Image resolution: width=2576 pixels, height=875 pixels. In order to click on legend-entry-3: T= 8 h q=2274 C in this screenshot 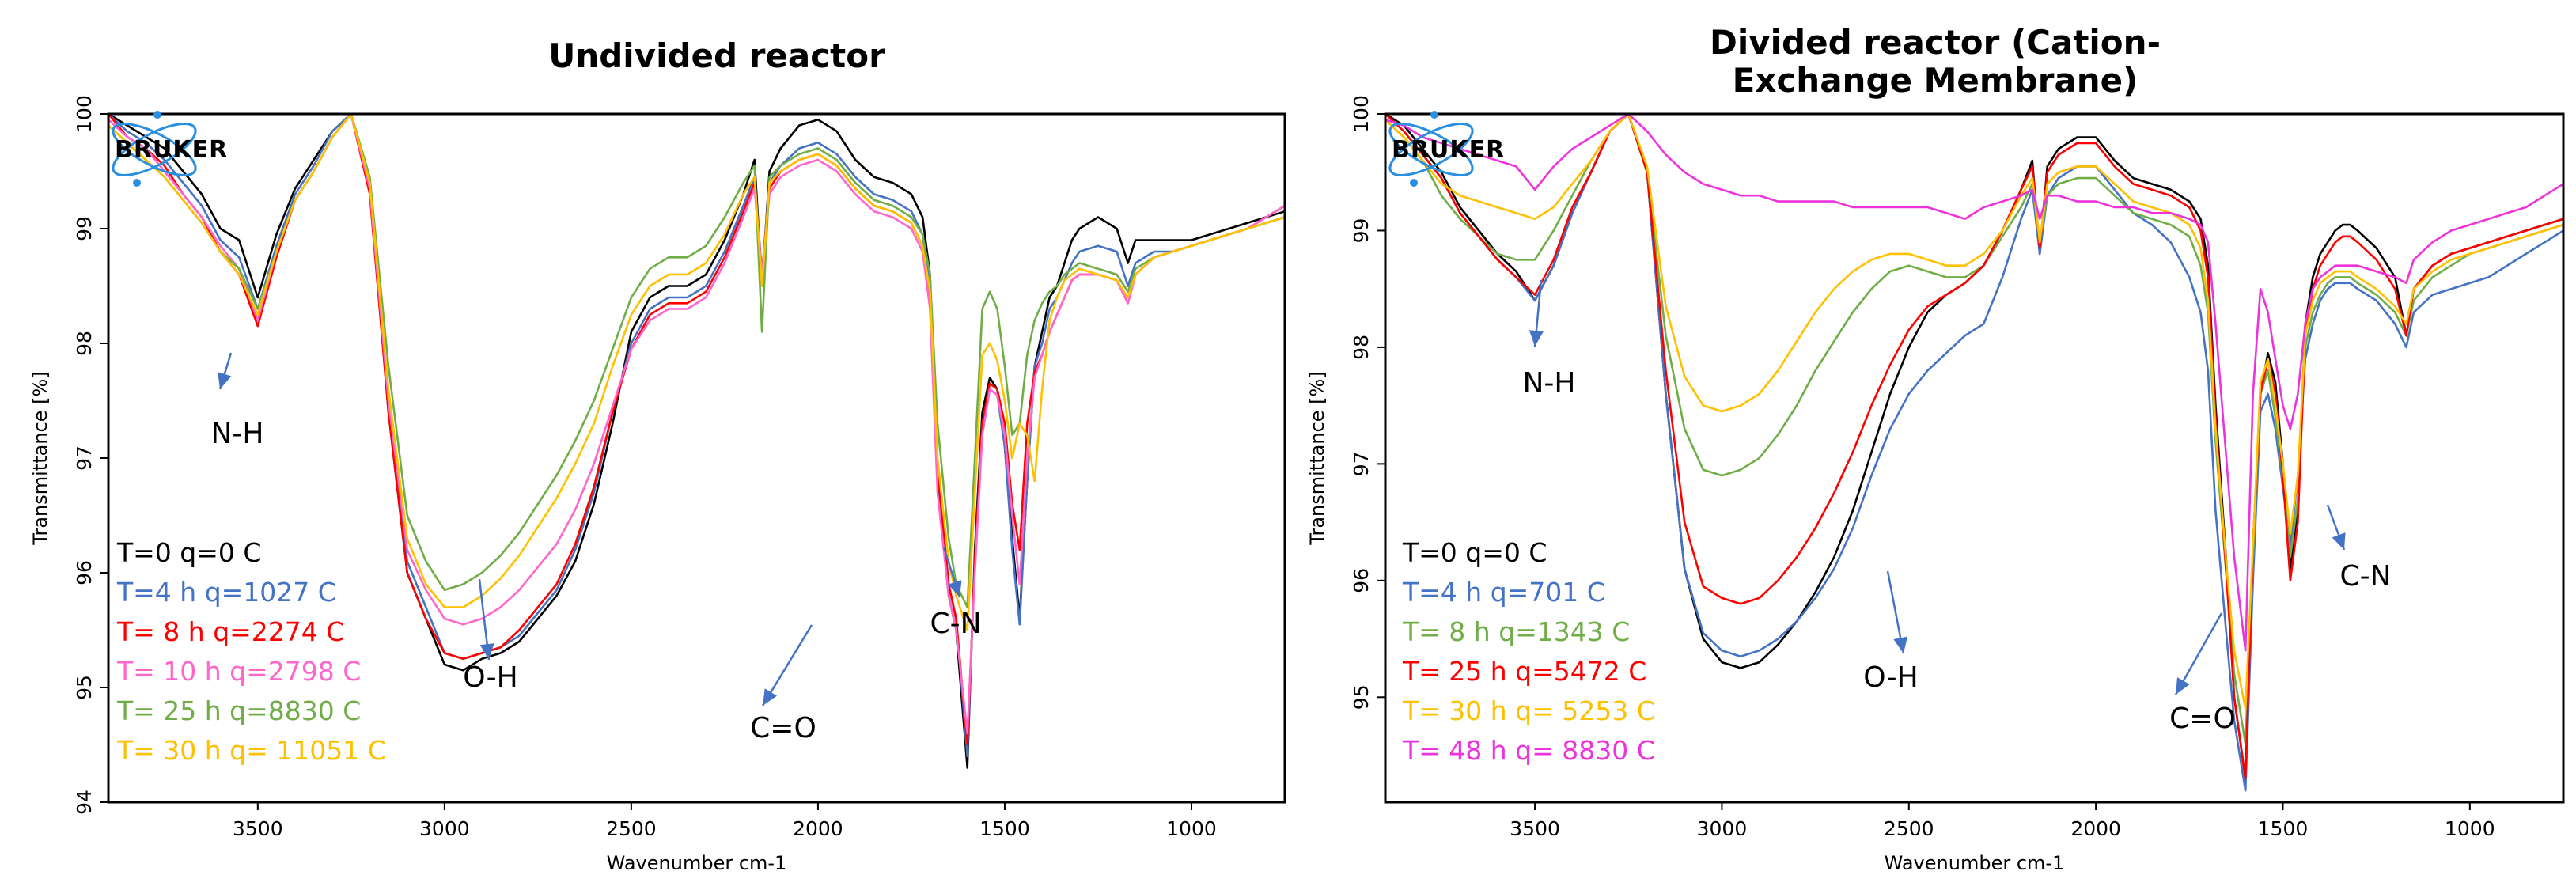, I will do `click(230, 631)`.